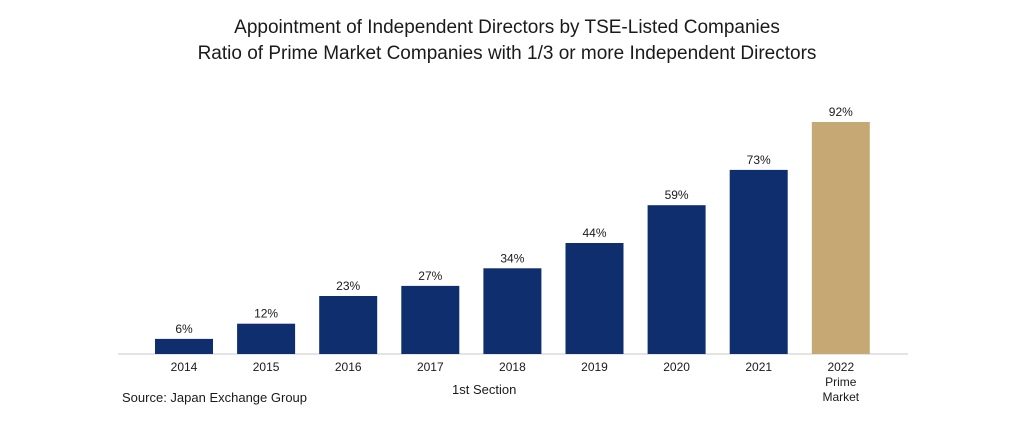  I want to click on x-tick-label-2020: 2020, so click(676, 367).